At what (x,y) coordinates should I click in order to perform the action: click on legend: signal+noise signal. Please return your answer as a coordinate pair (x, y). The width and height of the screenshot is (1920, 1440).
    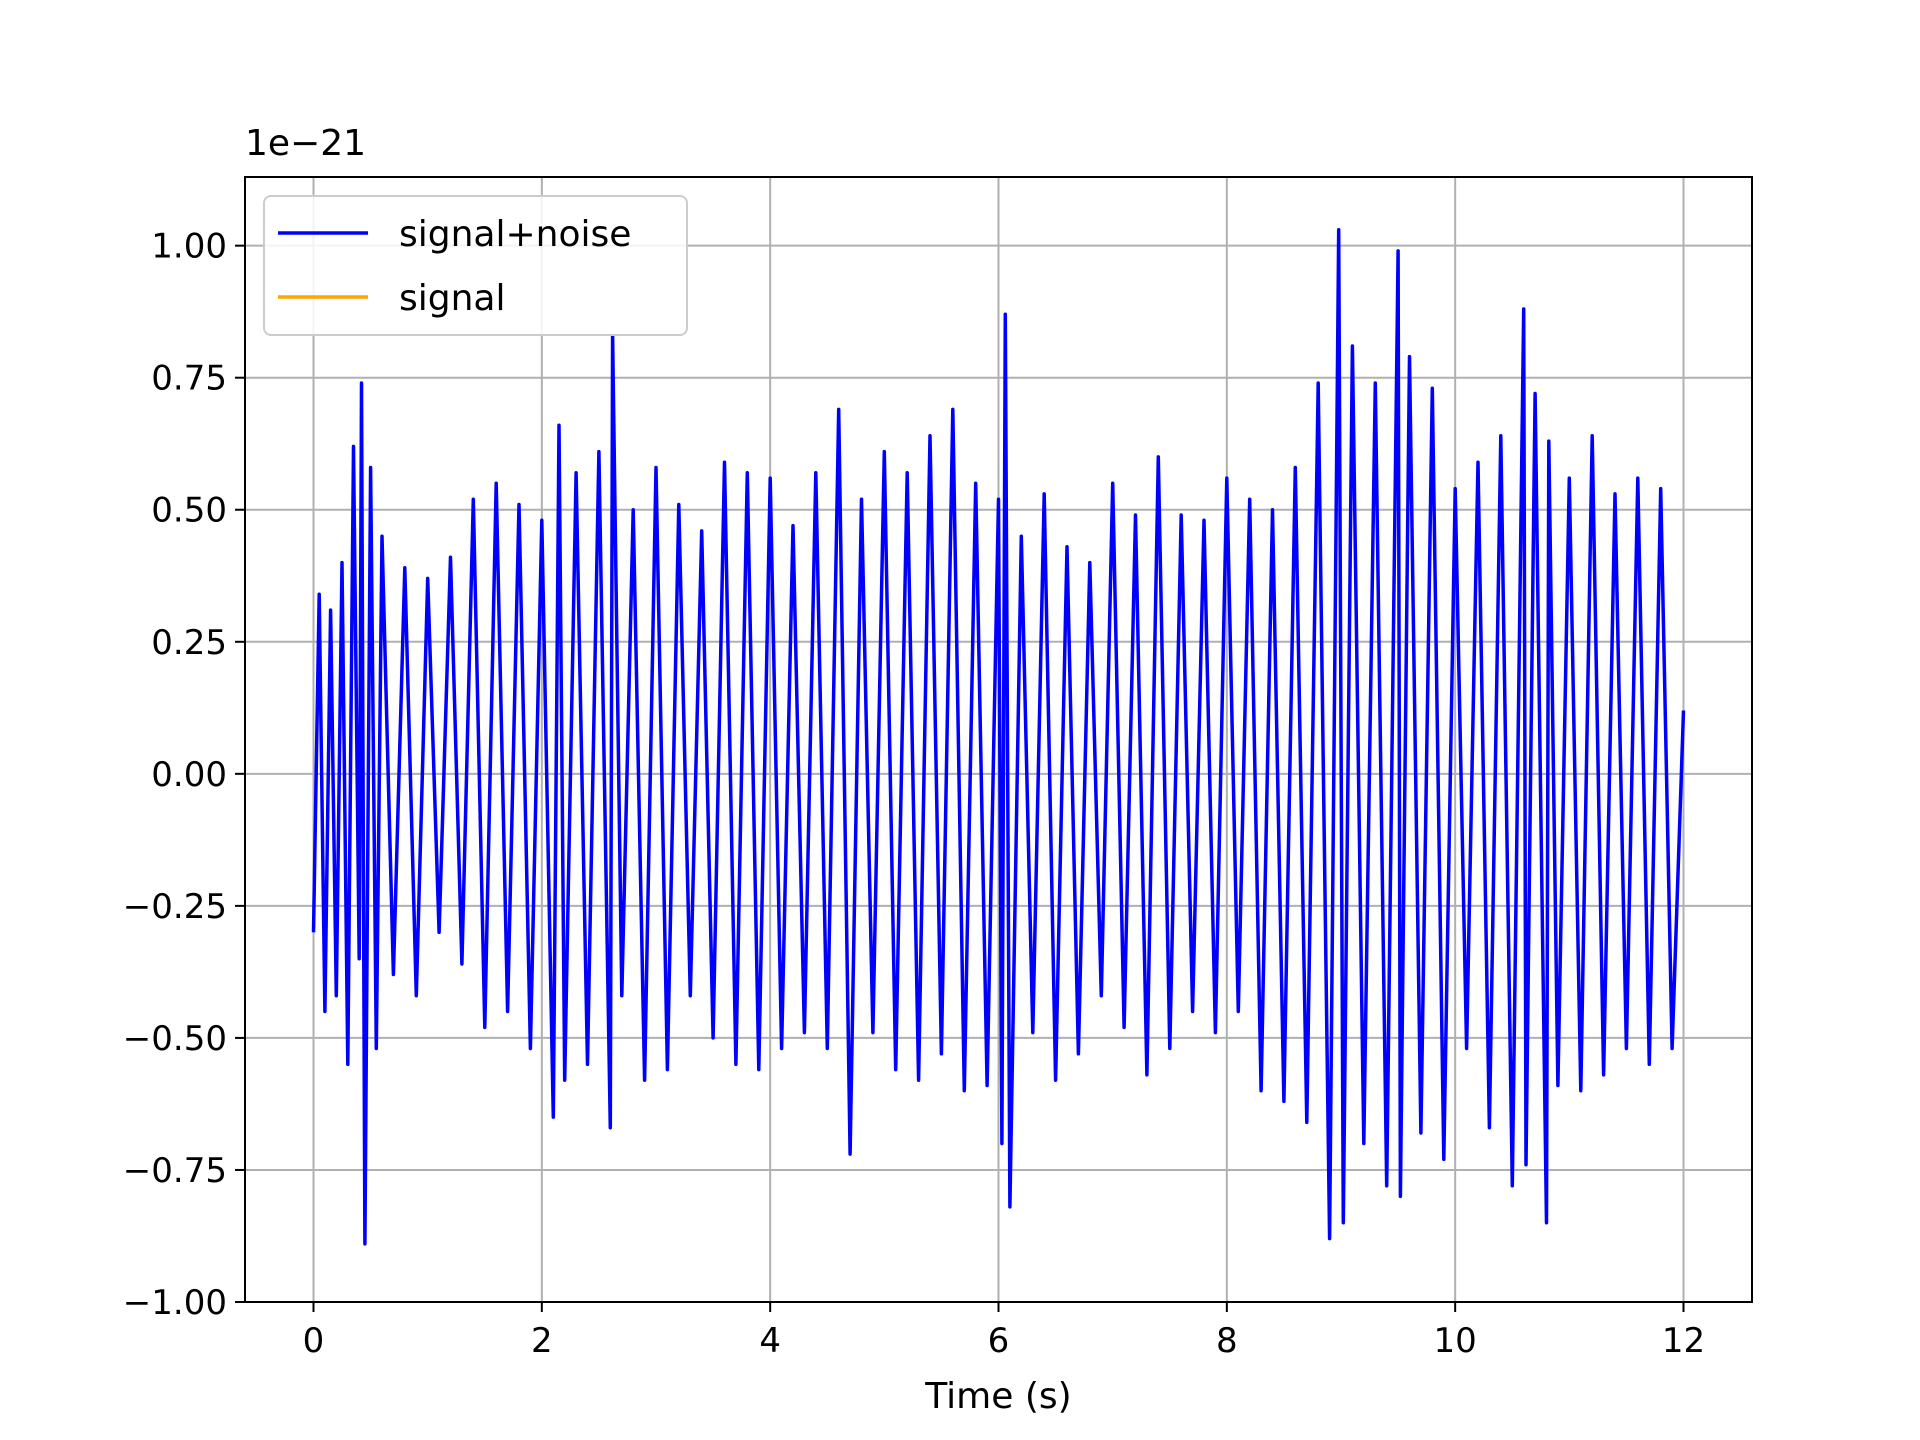
    Looking at the image, I should click on (475, 265).